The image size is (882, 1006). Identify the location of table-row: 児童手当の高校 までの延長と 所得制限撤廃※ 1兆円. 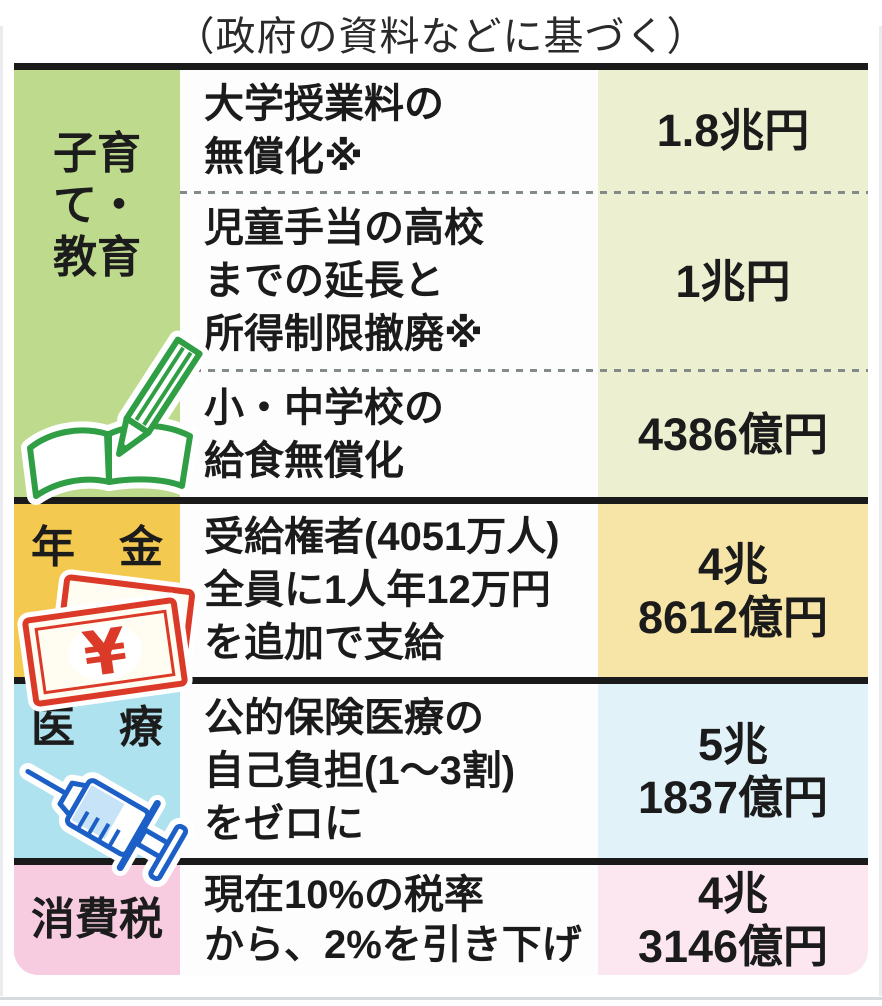
(524, 281).